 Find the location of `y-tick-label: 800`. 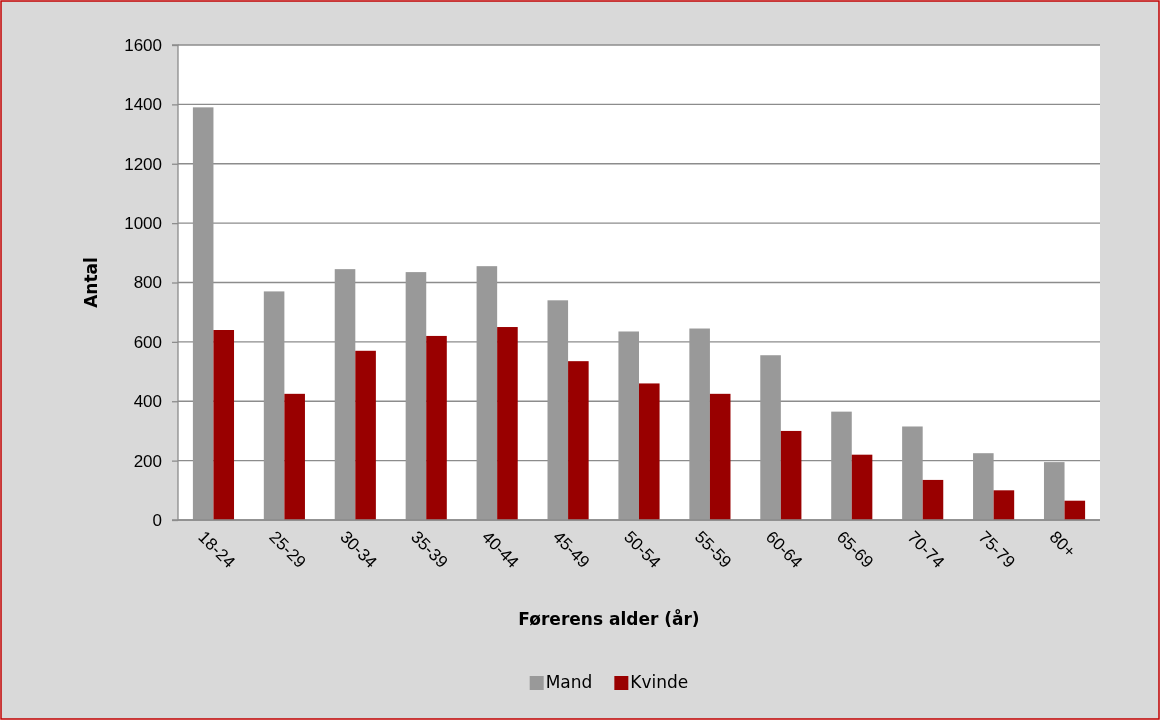

y-tick-label: 800 is located at coordinates (147, 283).